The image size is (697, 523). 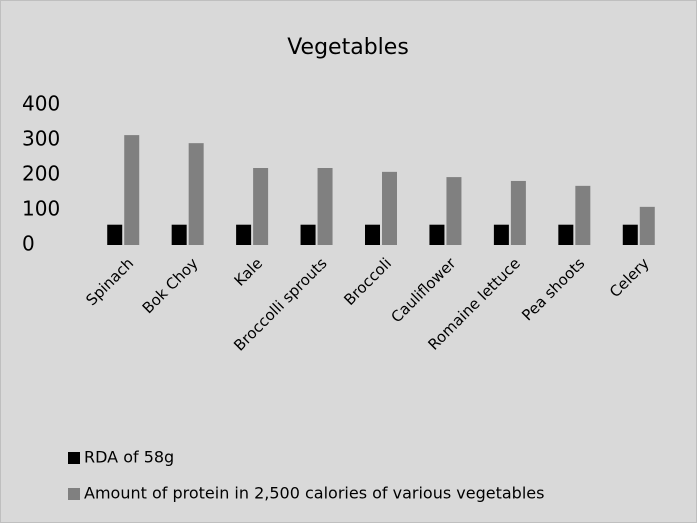 I want to click on chart-title: Vegetables, so click(x=348, y=47).